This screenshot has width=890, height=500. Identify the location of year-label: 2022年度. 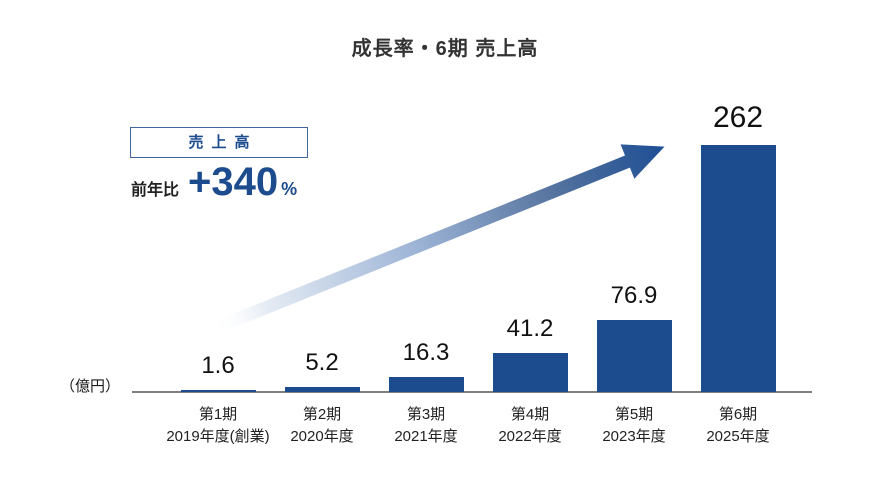
(530, 436).